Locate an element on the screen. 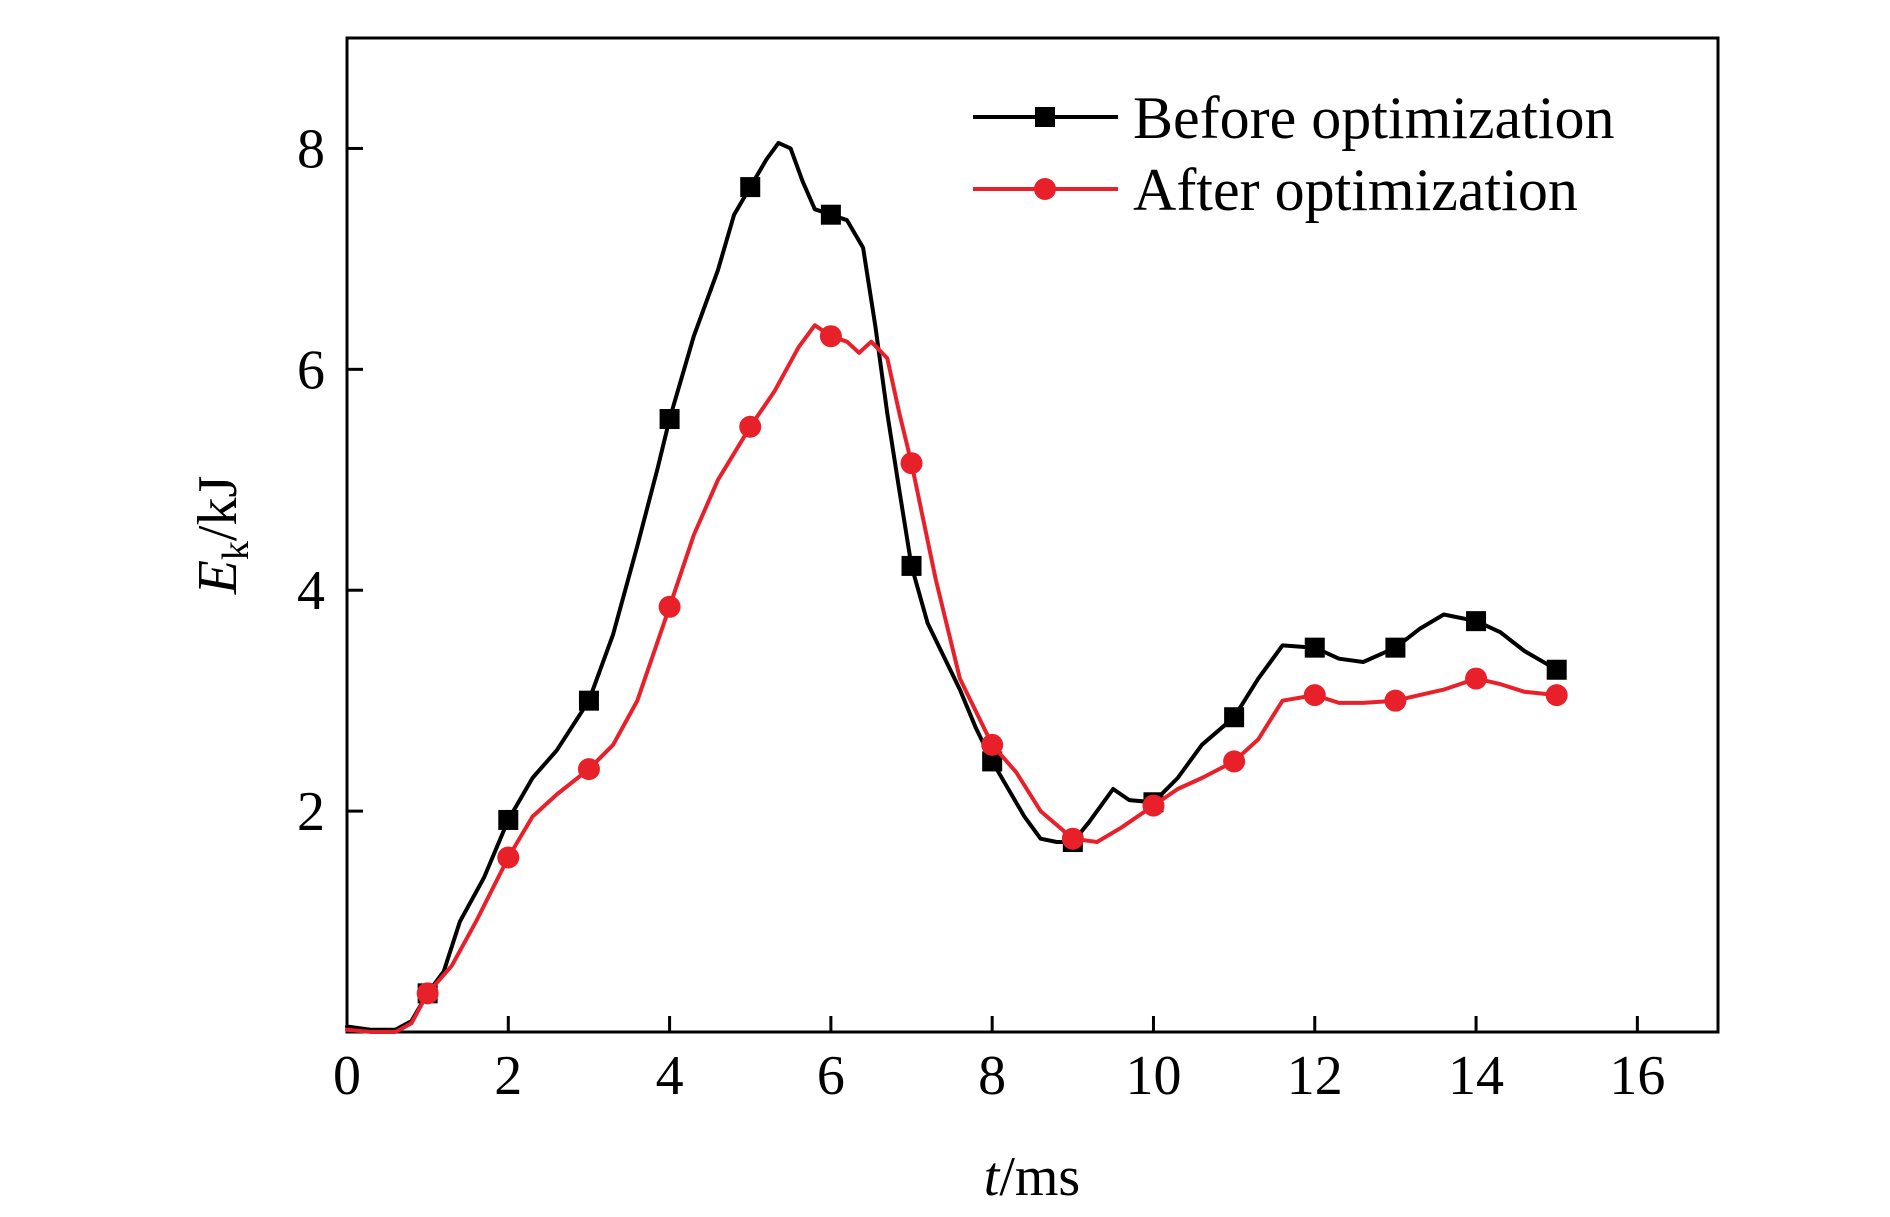 The width and height of the screenshot is (1890, 1217). x-axis: 0 2 4 6 8 10 12 14 16 is located at coordinates (999, 1061).